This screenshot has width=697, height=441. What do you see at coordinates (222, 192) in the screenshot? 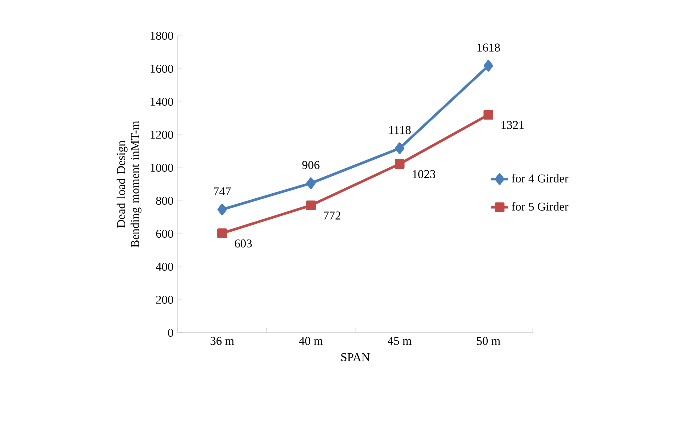
I see `data-label: 747` at bounding box center [222, 192].